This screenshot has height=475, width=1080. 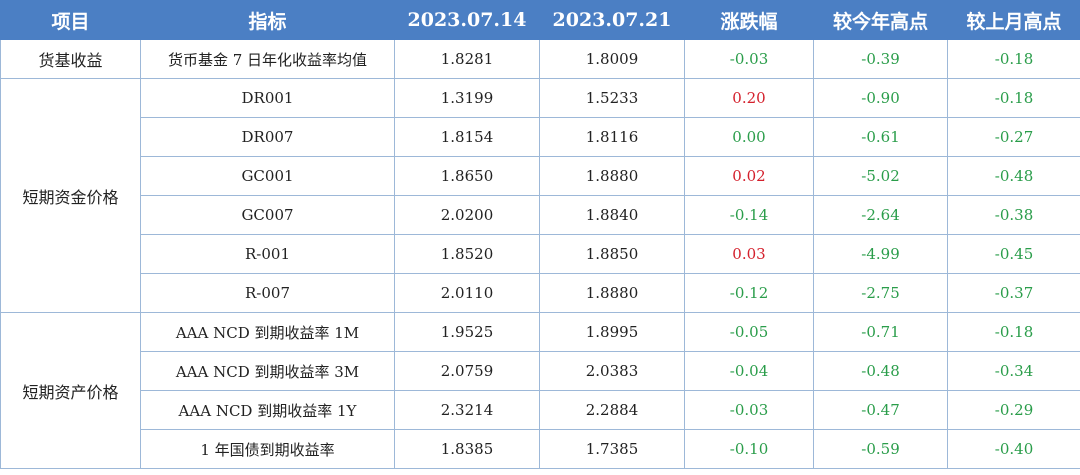 What do you see at coordinates (467, 332) in the screenshot?
I see `value-date-1-cell: 1.9525` at bounding box center [467, 332].